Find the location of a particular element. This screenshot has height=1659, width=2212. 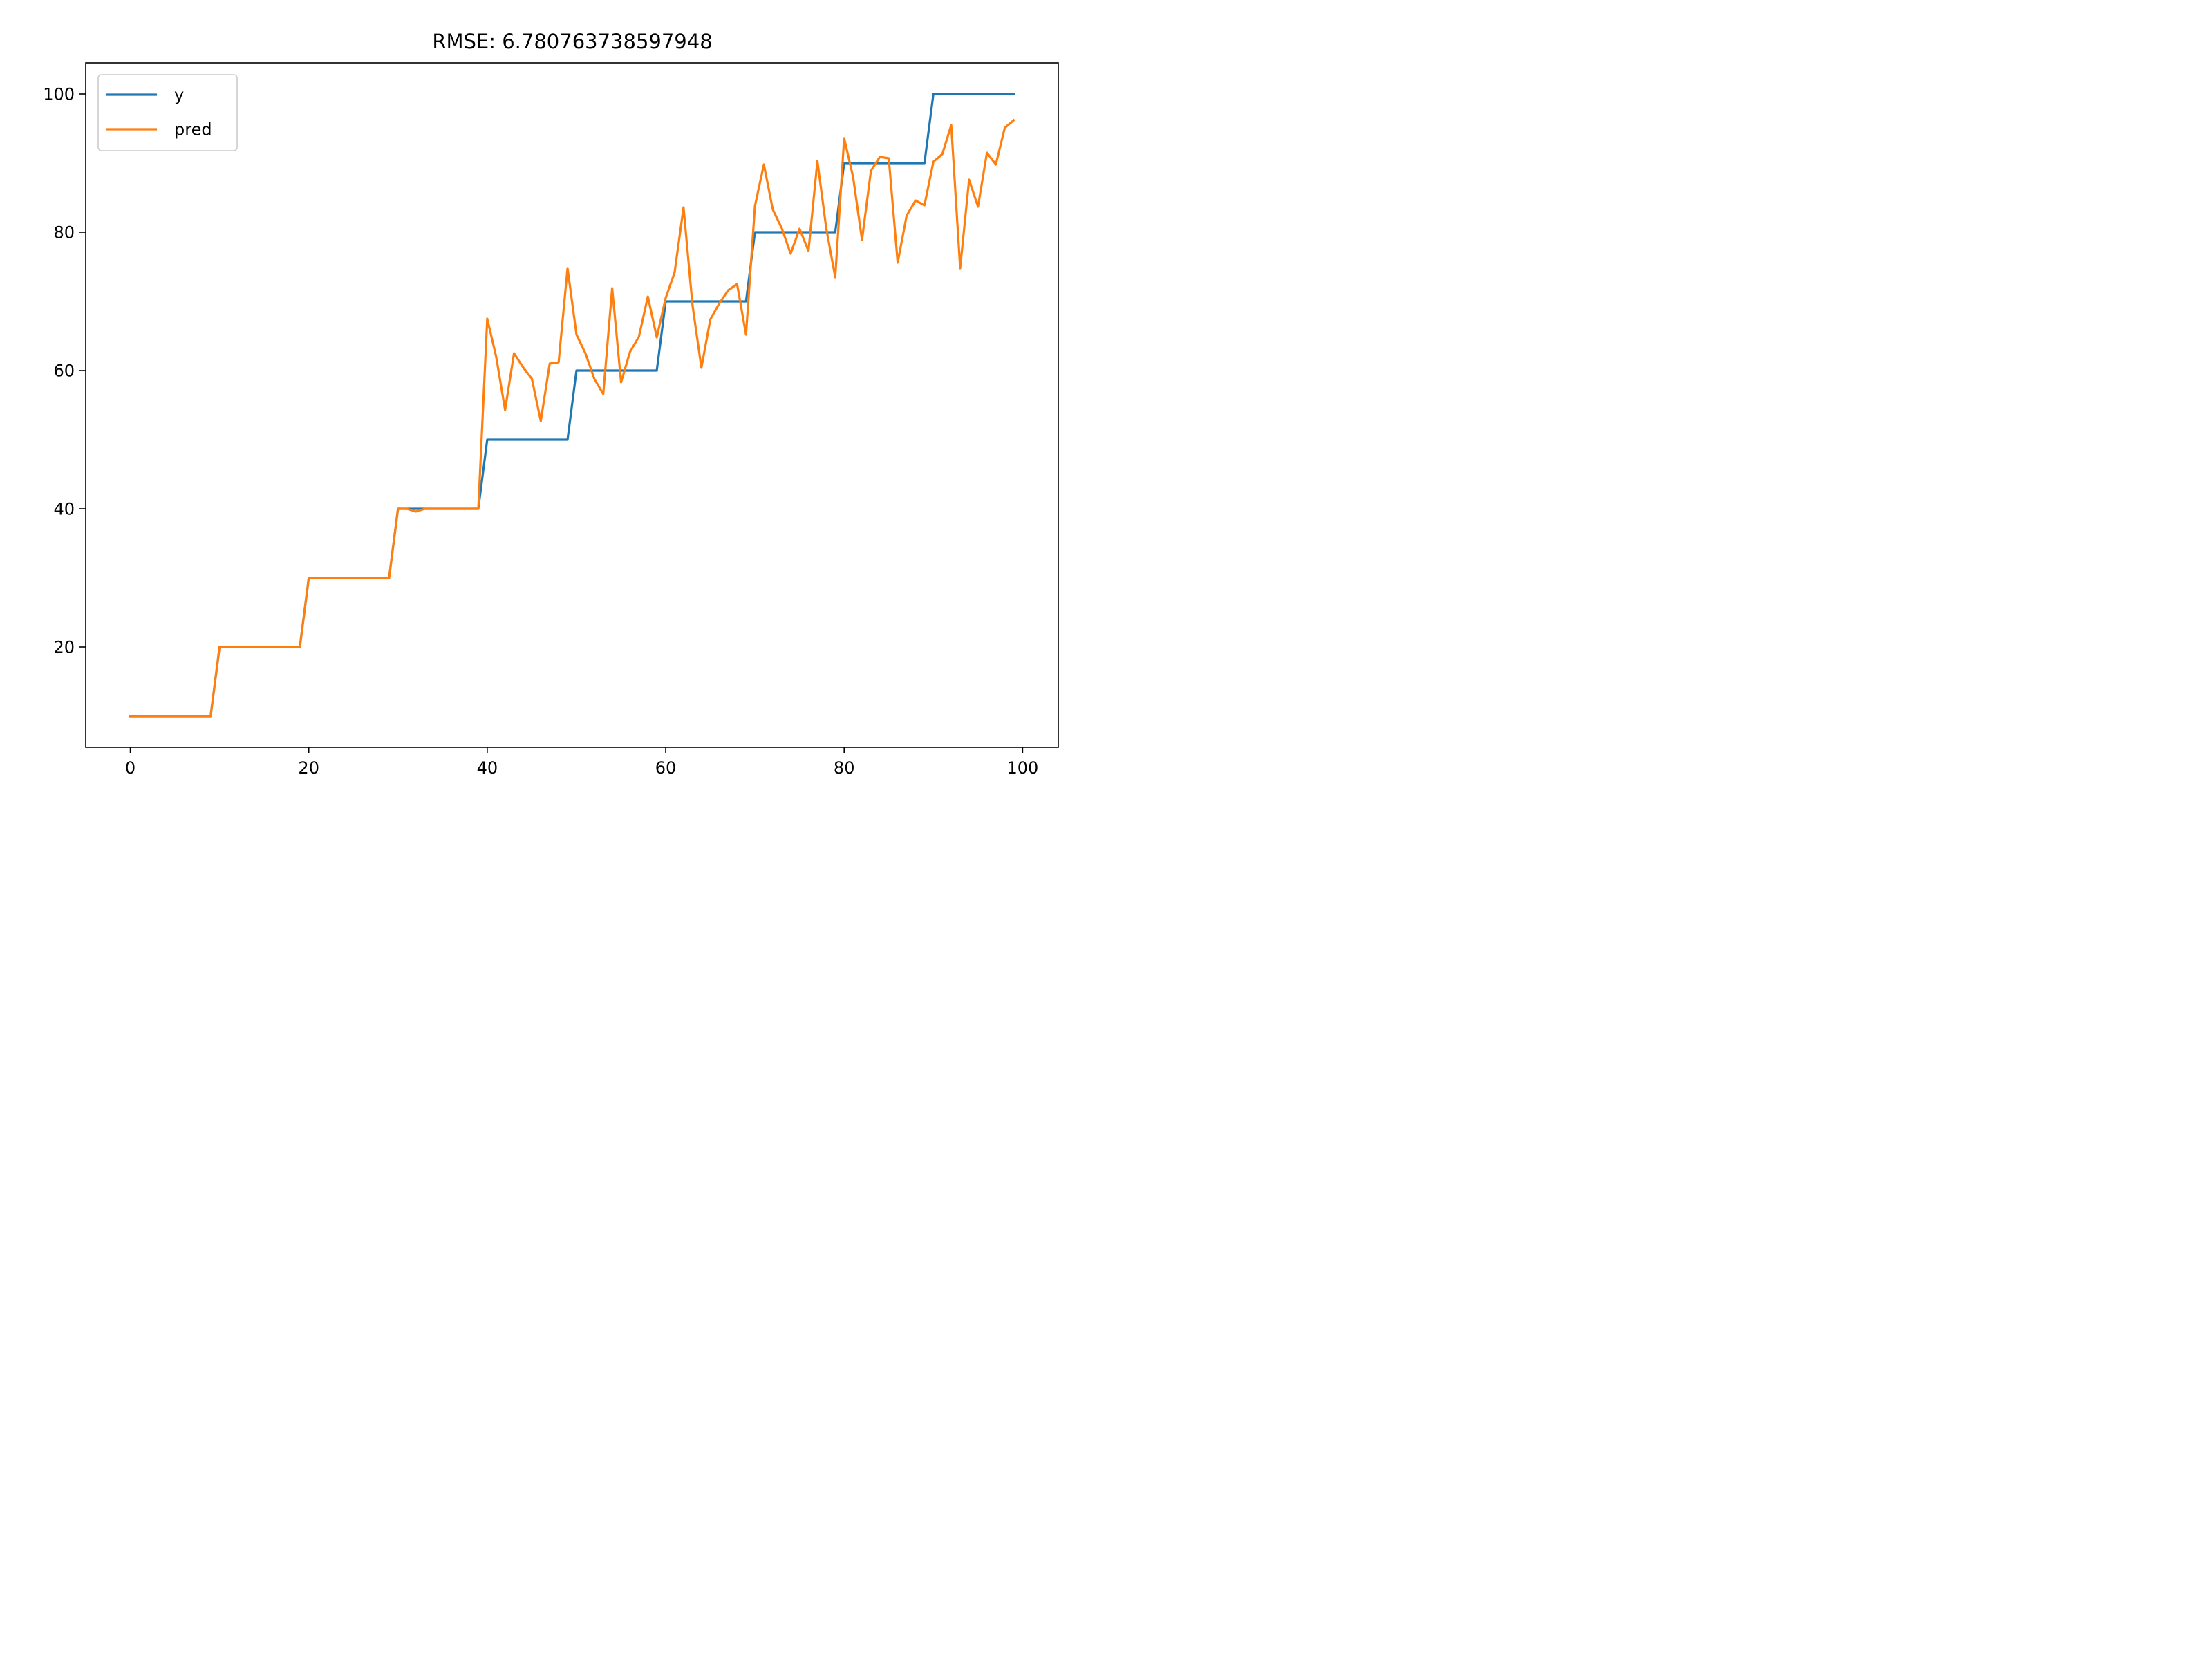

legend-box is located at coordinates (167, 112).